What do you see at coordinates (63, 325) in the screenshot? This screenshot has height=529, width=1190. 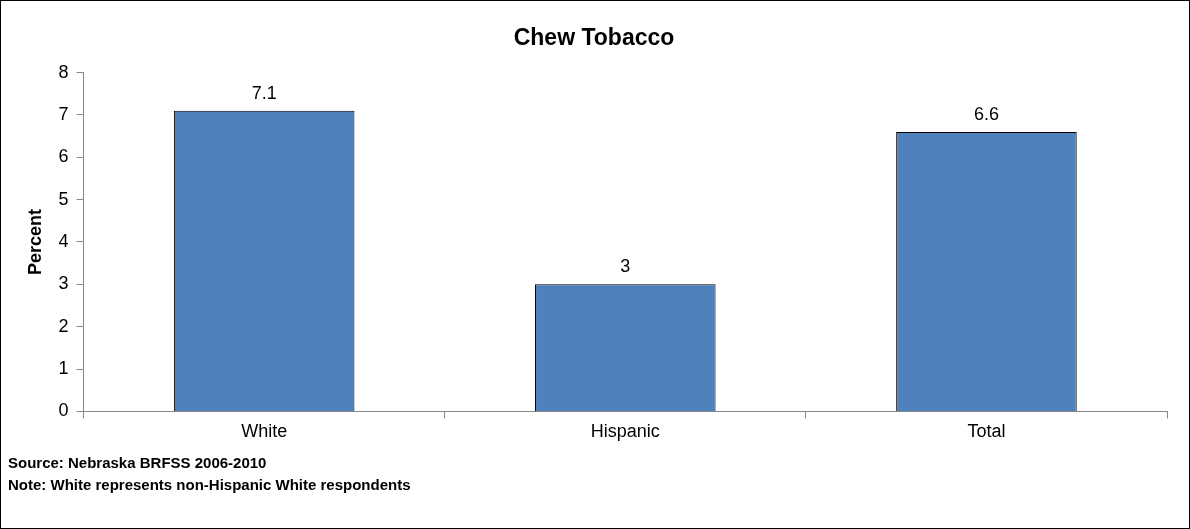 I see `y-tick-label: 2` at bounding box center [63, 325].